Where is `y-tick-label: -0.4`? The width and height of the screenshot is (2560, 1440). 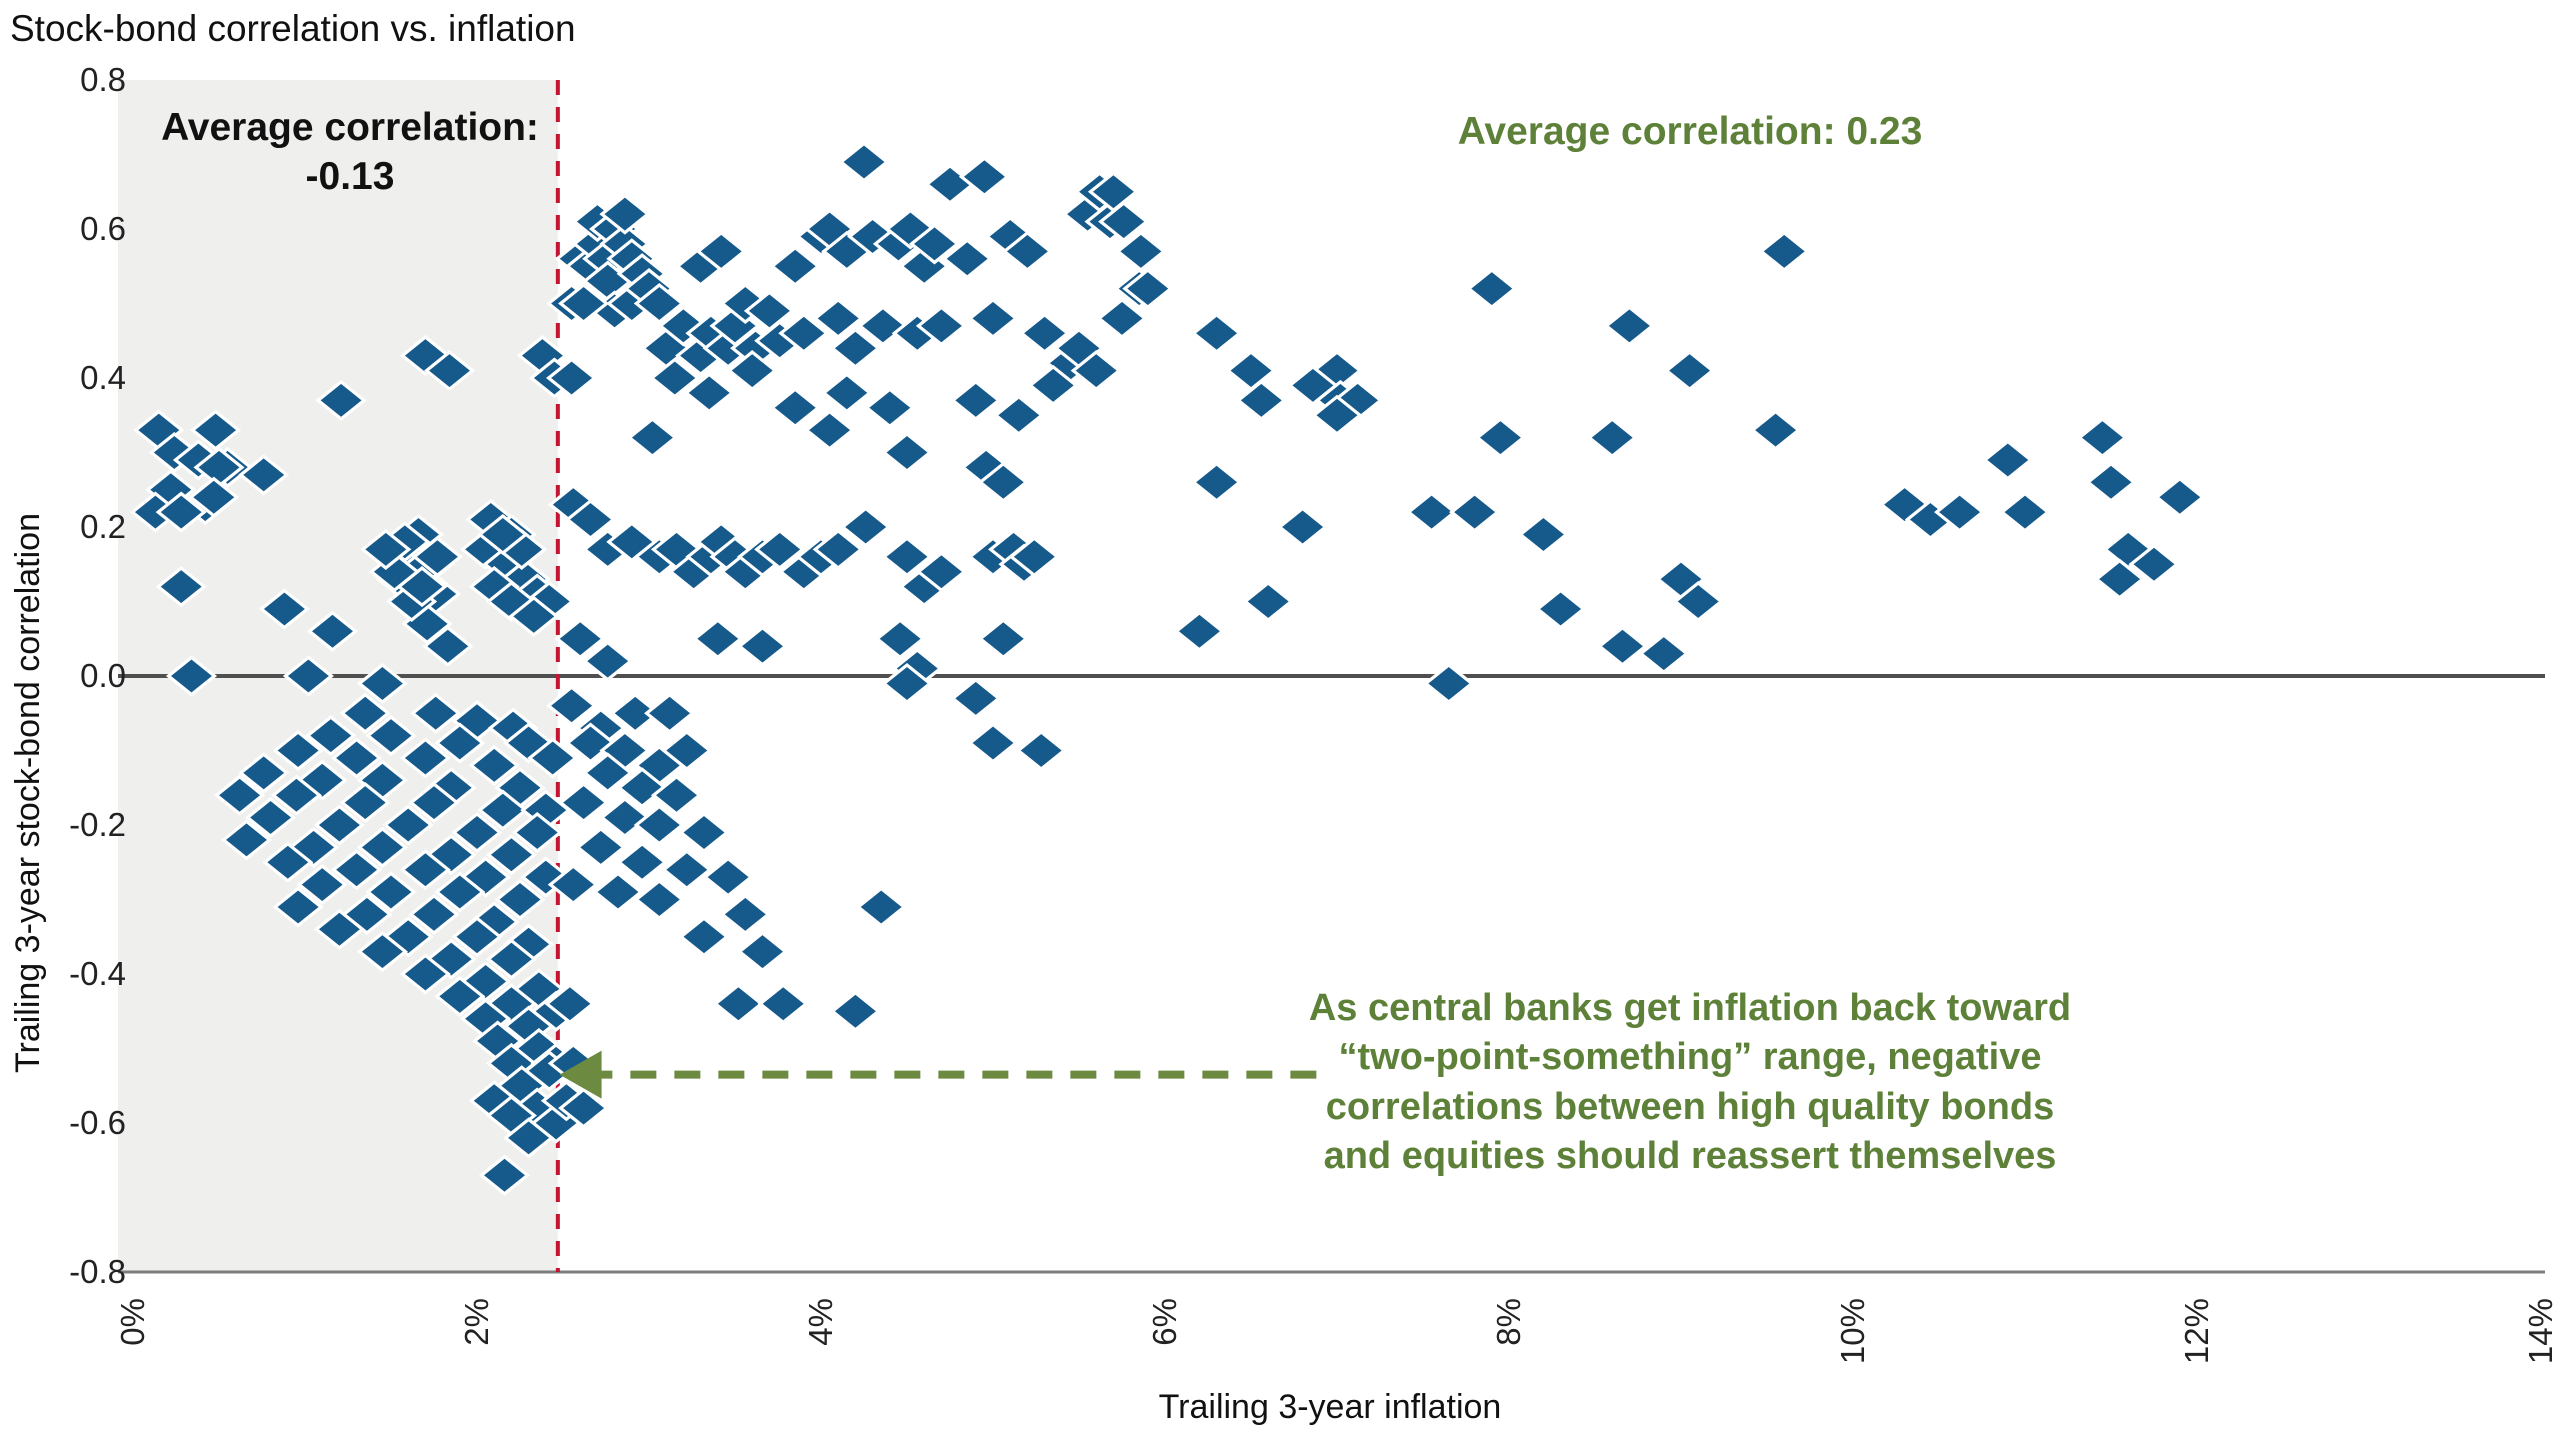
y-tick-label: -0.4 is located at coordinates (97, 973).